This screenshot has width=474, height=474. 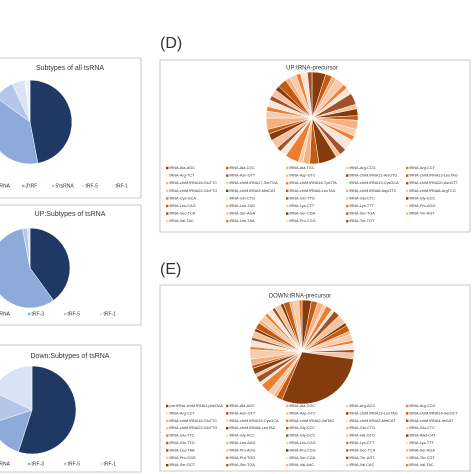 What do you see at coordinates (422, 443) in the screenshot?
I see `legend-label: tRNA-Lys-TTT` at bounding box center [422, 443].